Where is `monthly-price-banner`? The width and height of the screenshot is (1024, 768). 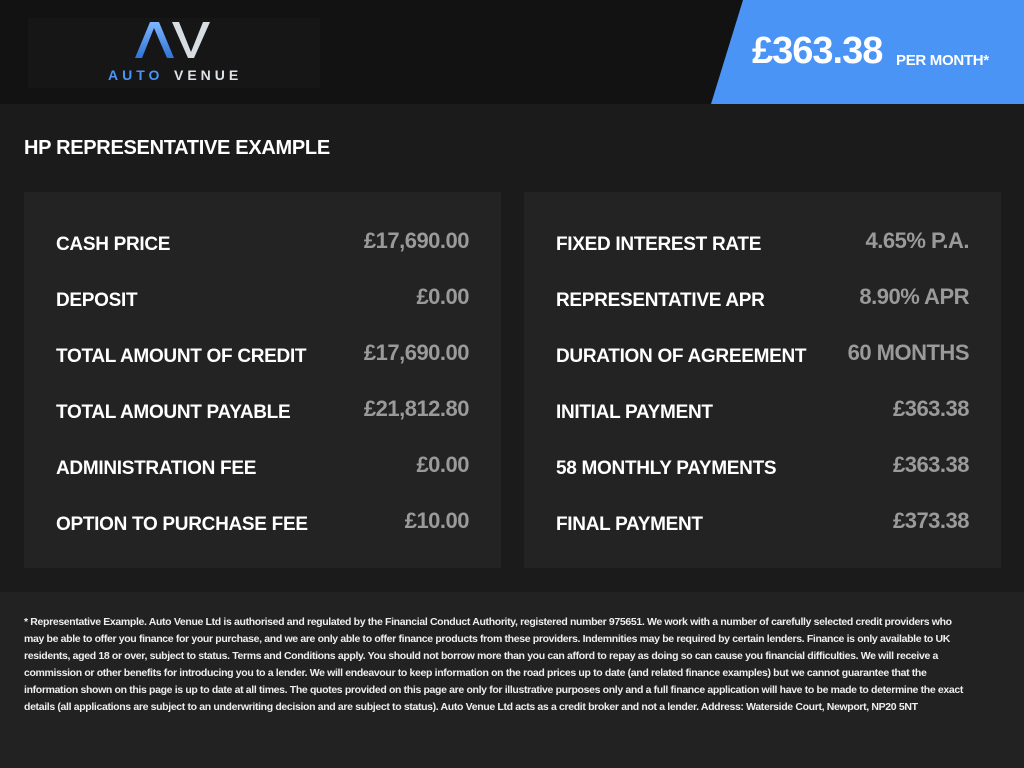 monthly-price-banner is located at coordinates (867, 52).